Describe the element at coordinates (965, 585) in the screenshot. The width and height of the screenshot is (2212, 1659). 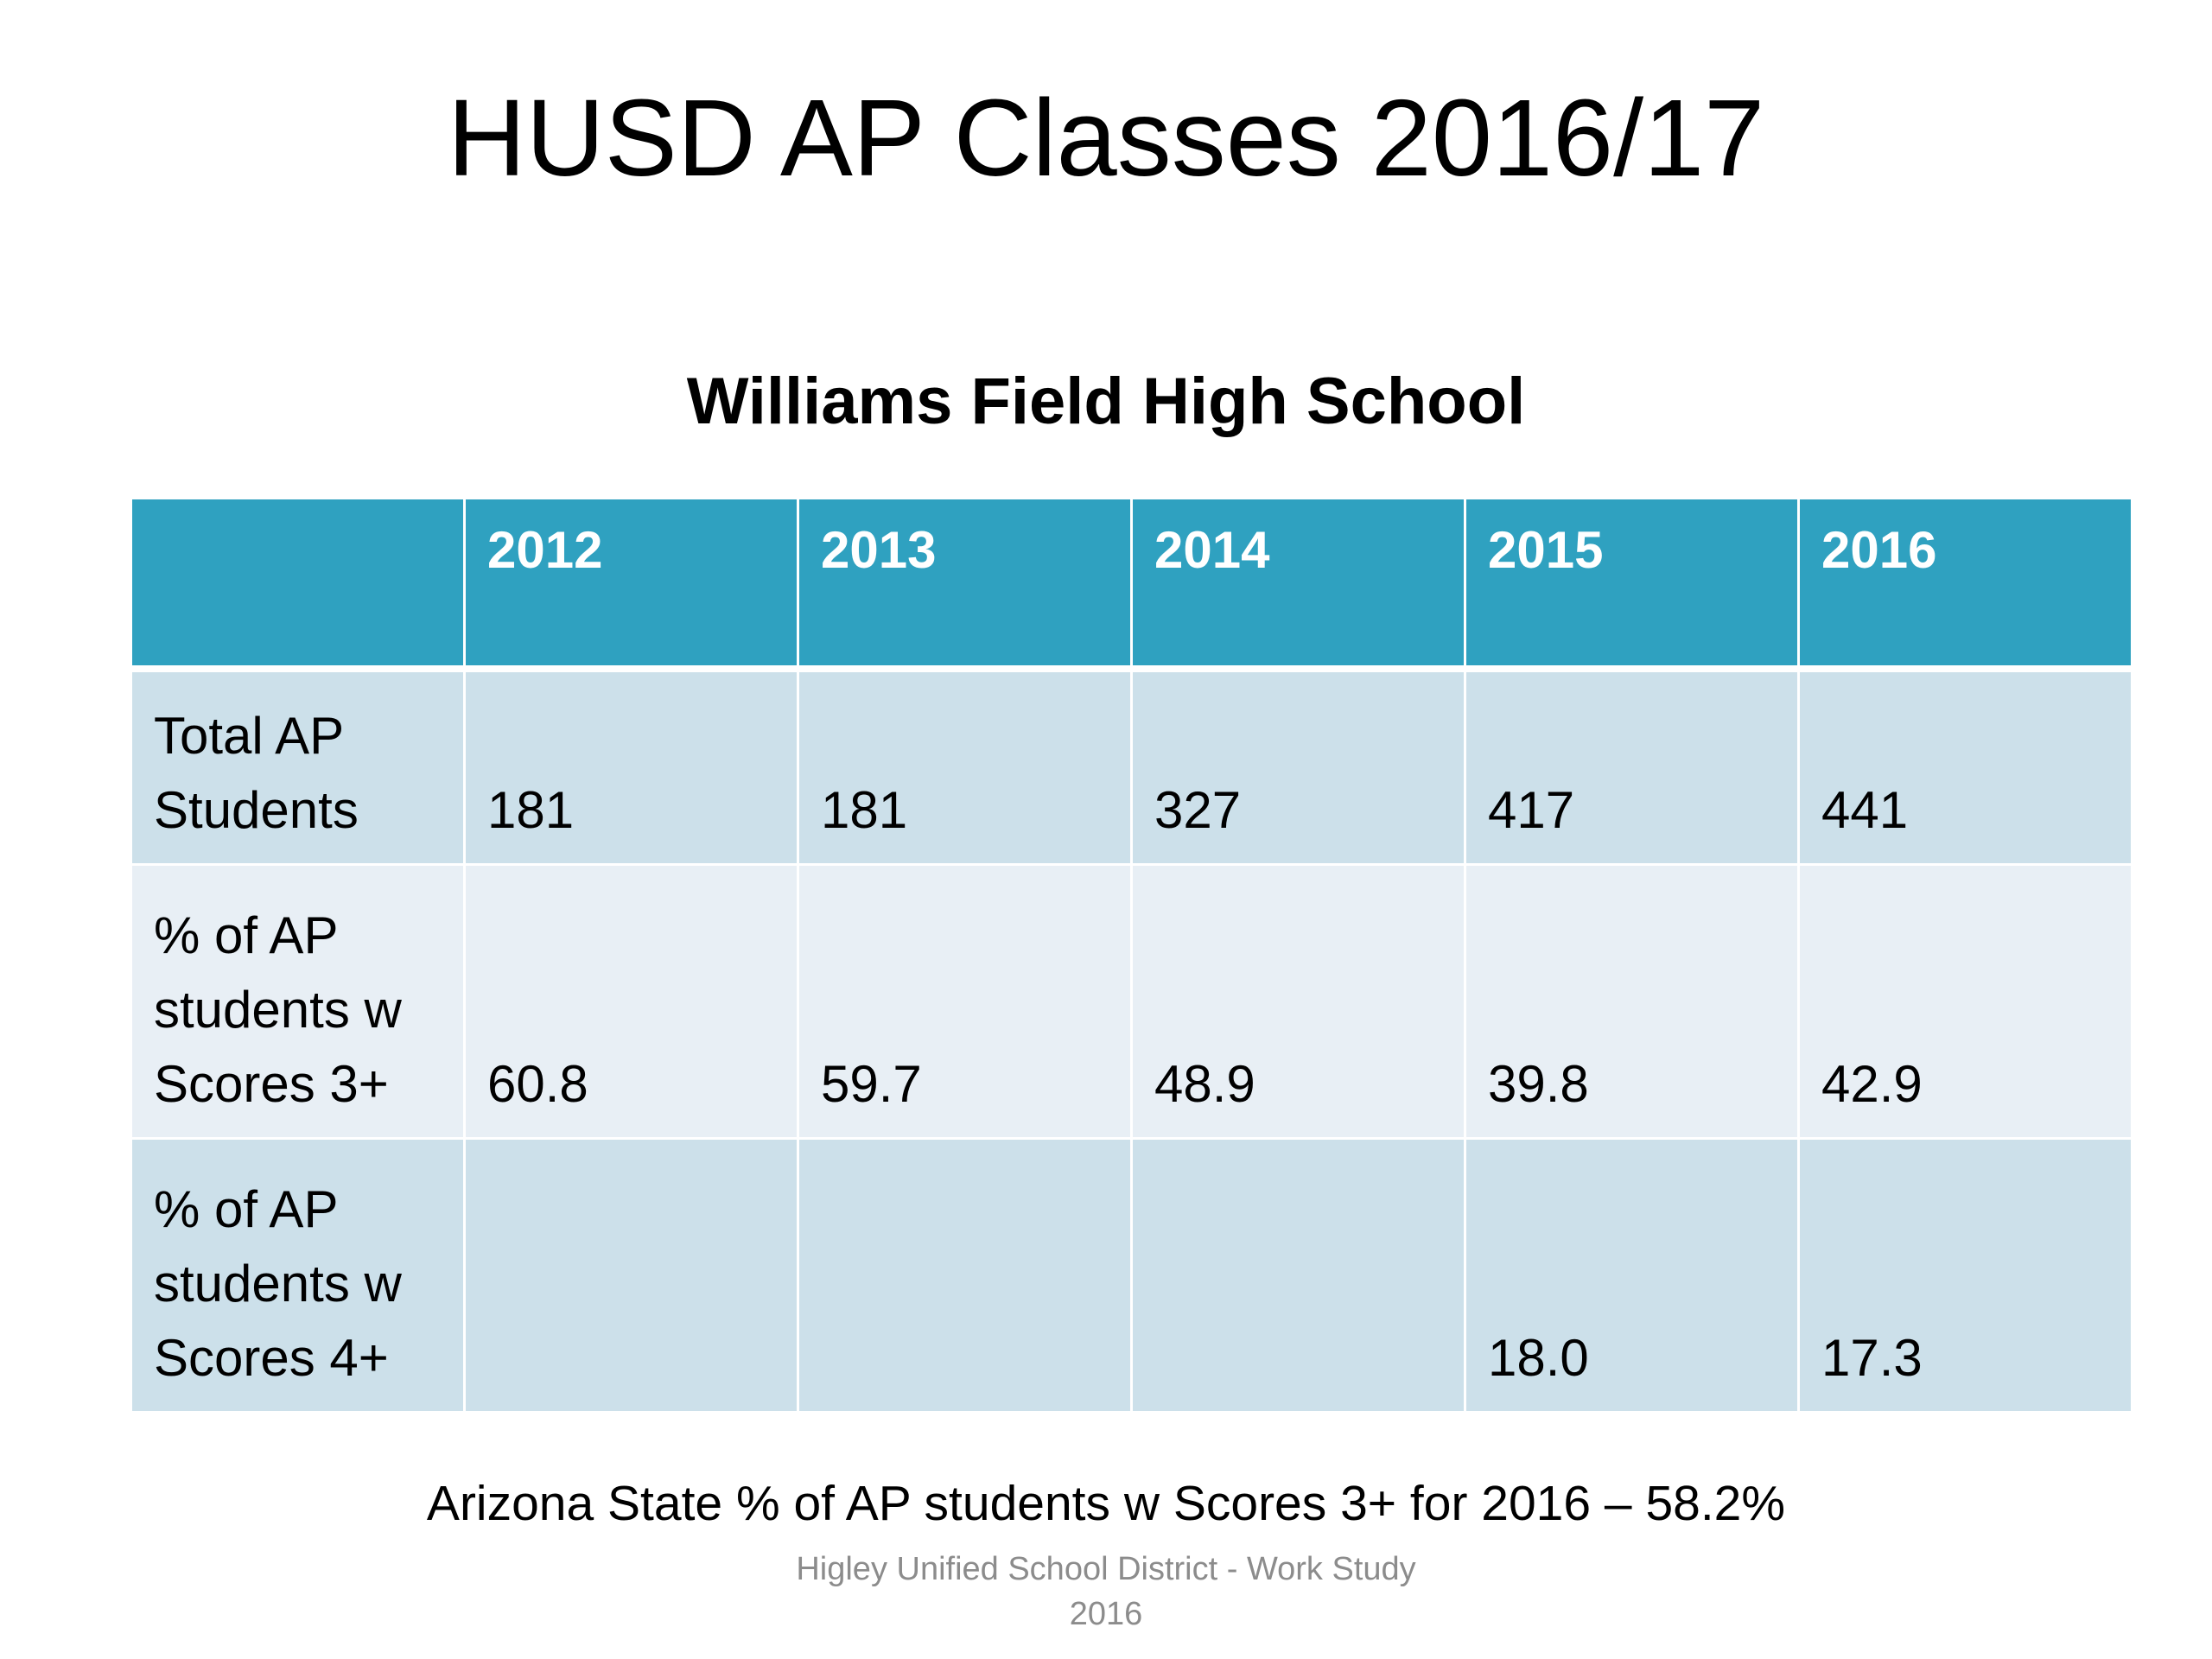
I see `header-year-2013: 2013` at that location.